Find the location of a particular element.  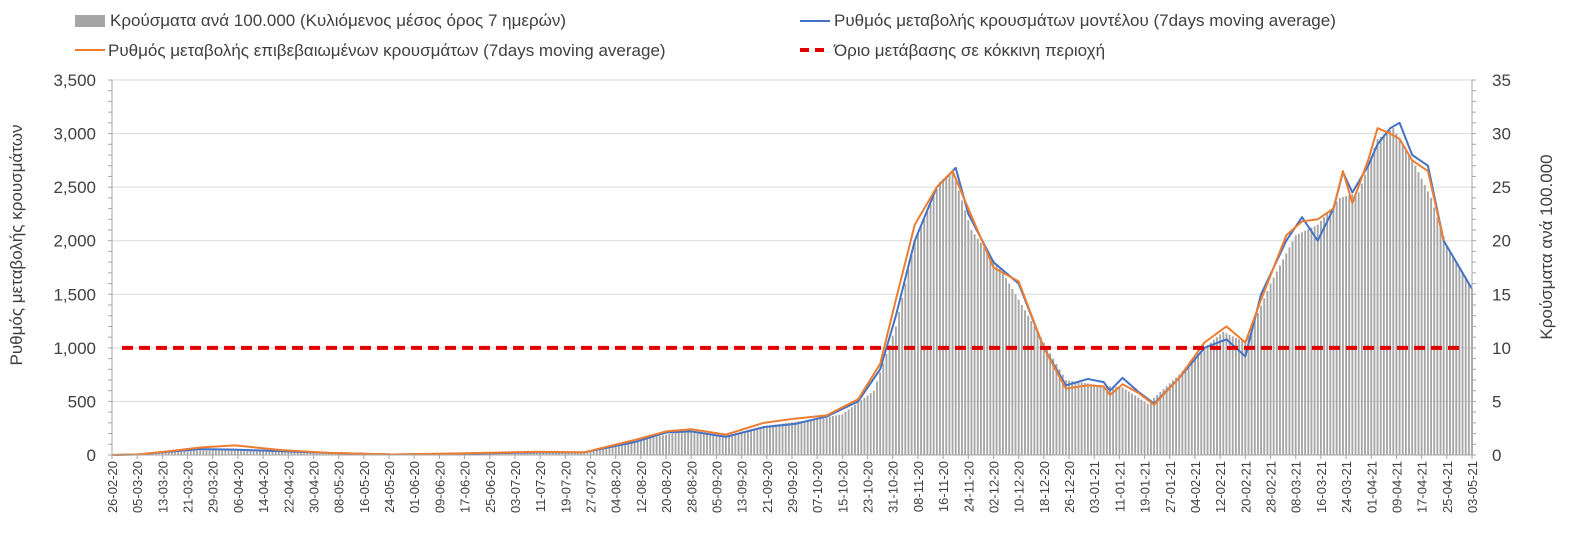

x-tick-label: 29-09-20 is located at coordinates (792, 487).